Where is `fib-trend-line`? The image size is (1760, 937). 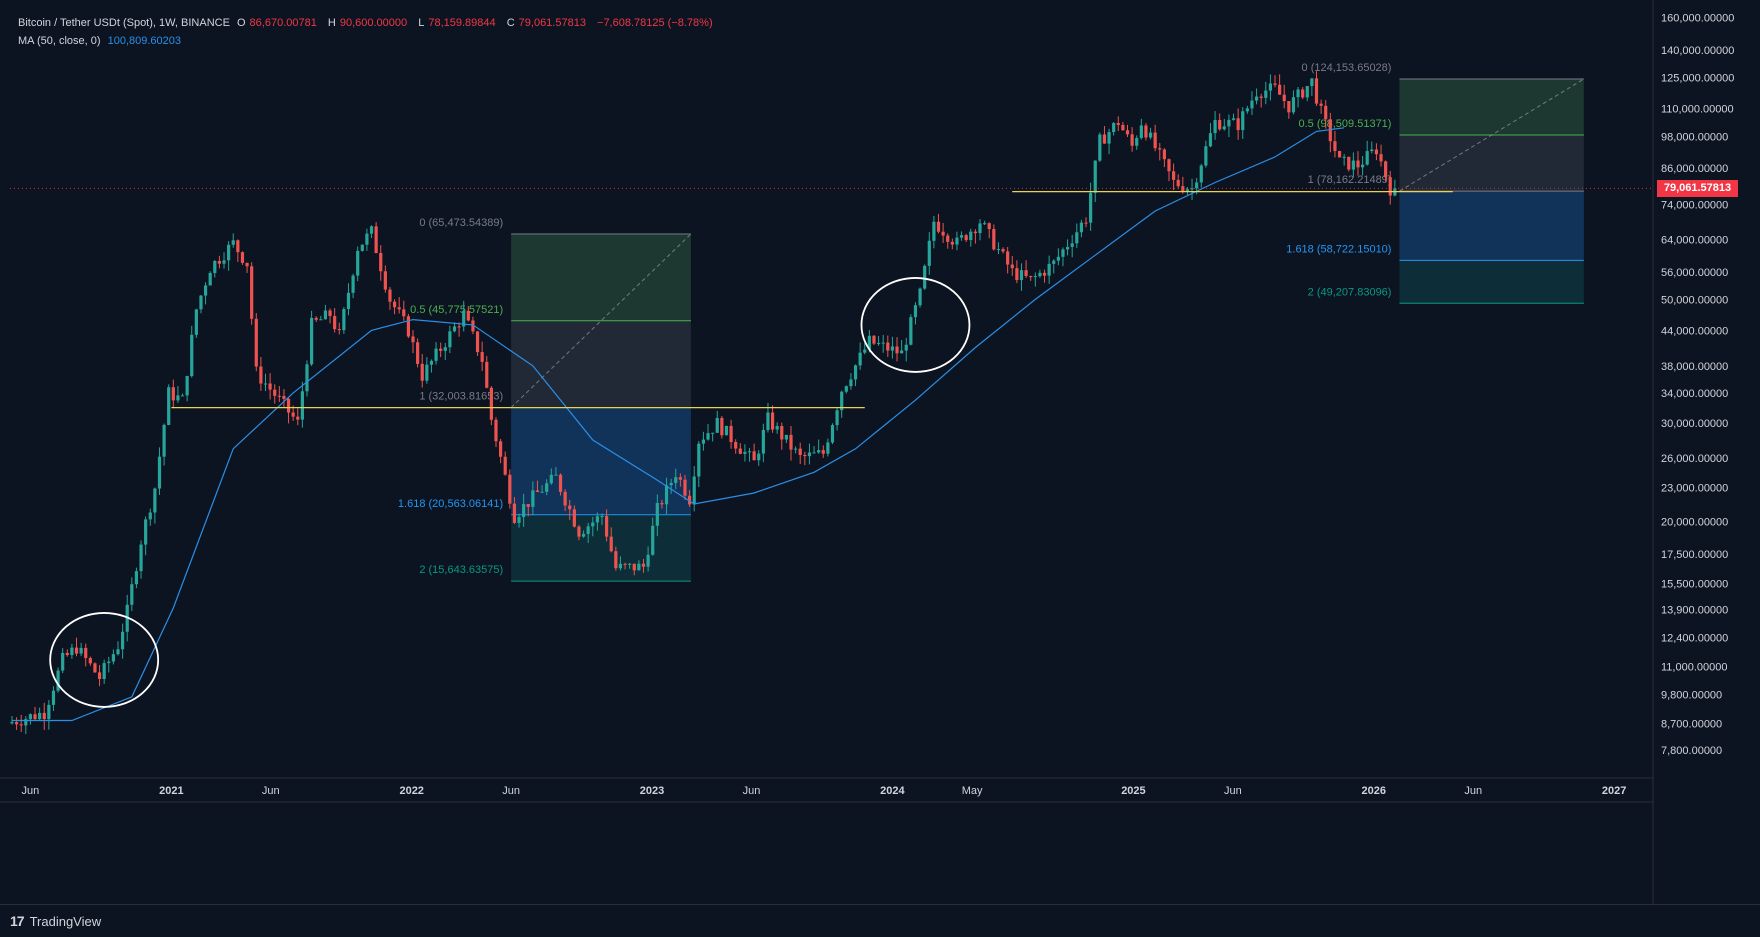
fib-trend-line is located at coordinates (1492, 135).